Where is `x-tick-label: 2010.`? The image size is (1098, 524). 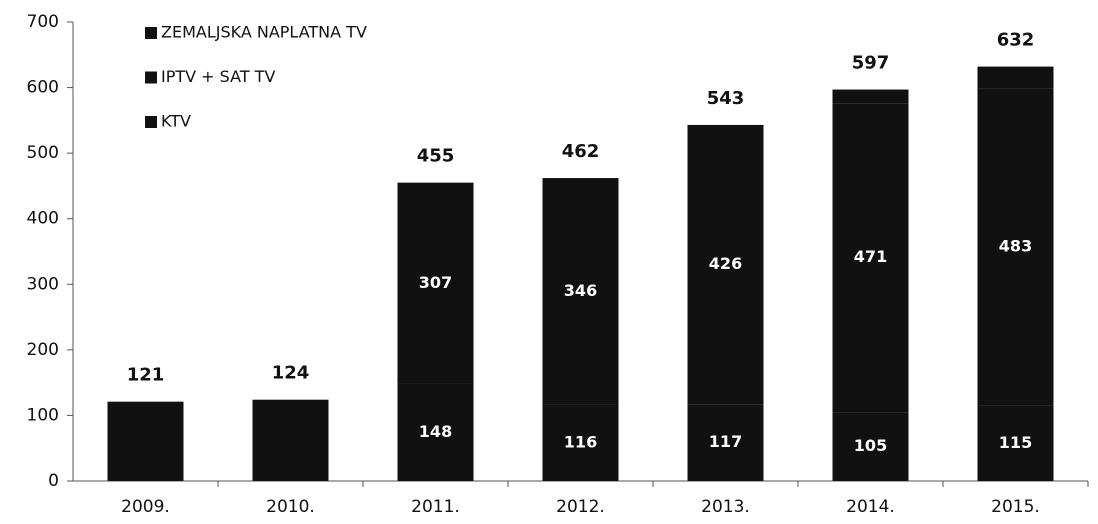
x-tick-label: 2010. is located at coordinates (290, 507).